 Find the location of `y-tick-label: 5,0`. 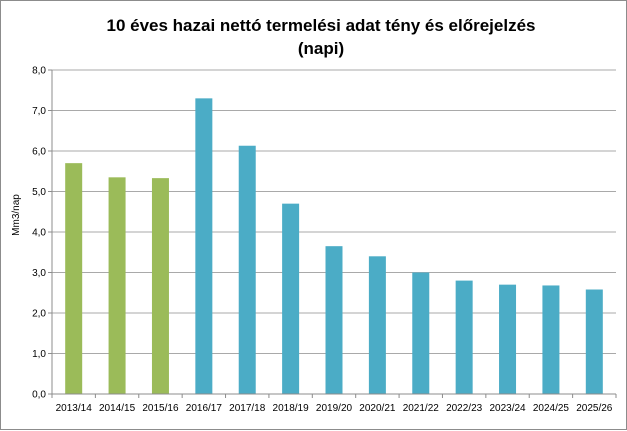

y-tick-label: 5,0 is located at coordinates (39, 192).